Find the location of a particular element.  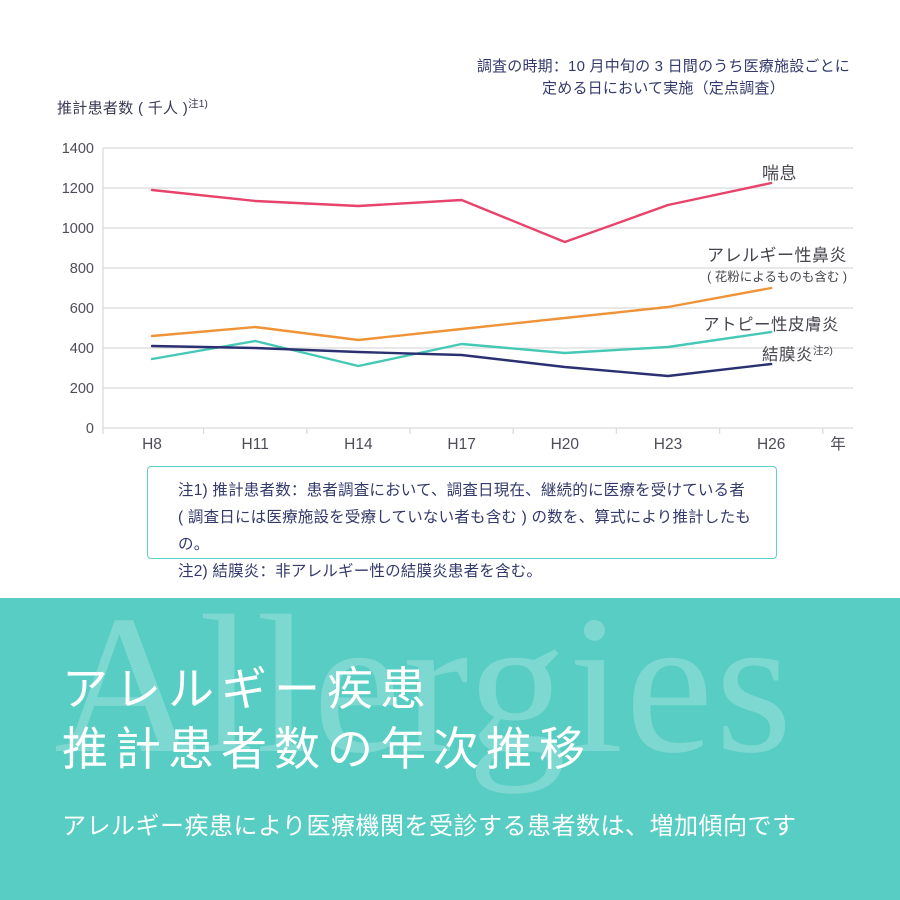

svg-text: 1000 is located at coordinates (78, 229).